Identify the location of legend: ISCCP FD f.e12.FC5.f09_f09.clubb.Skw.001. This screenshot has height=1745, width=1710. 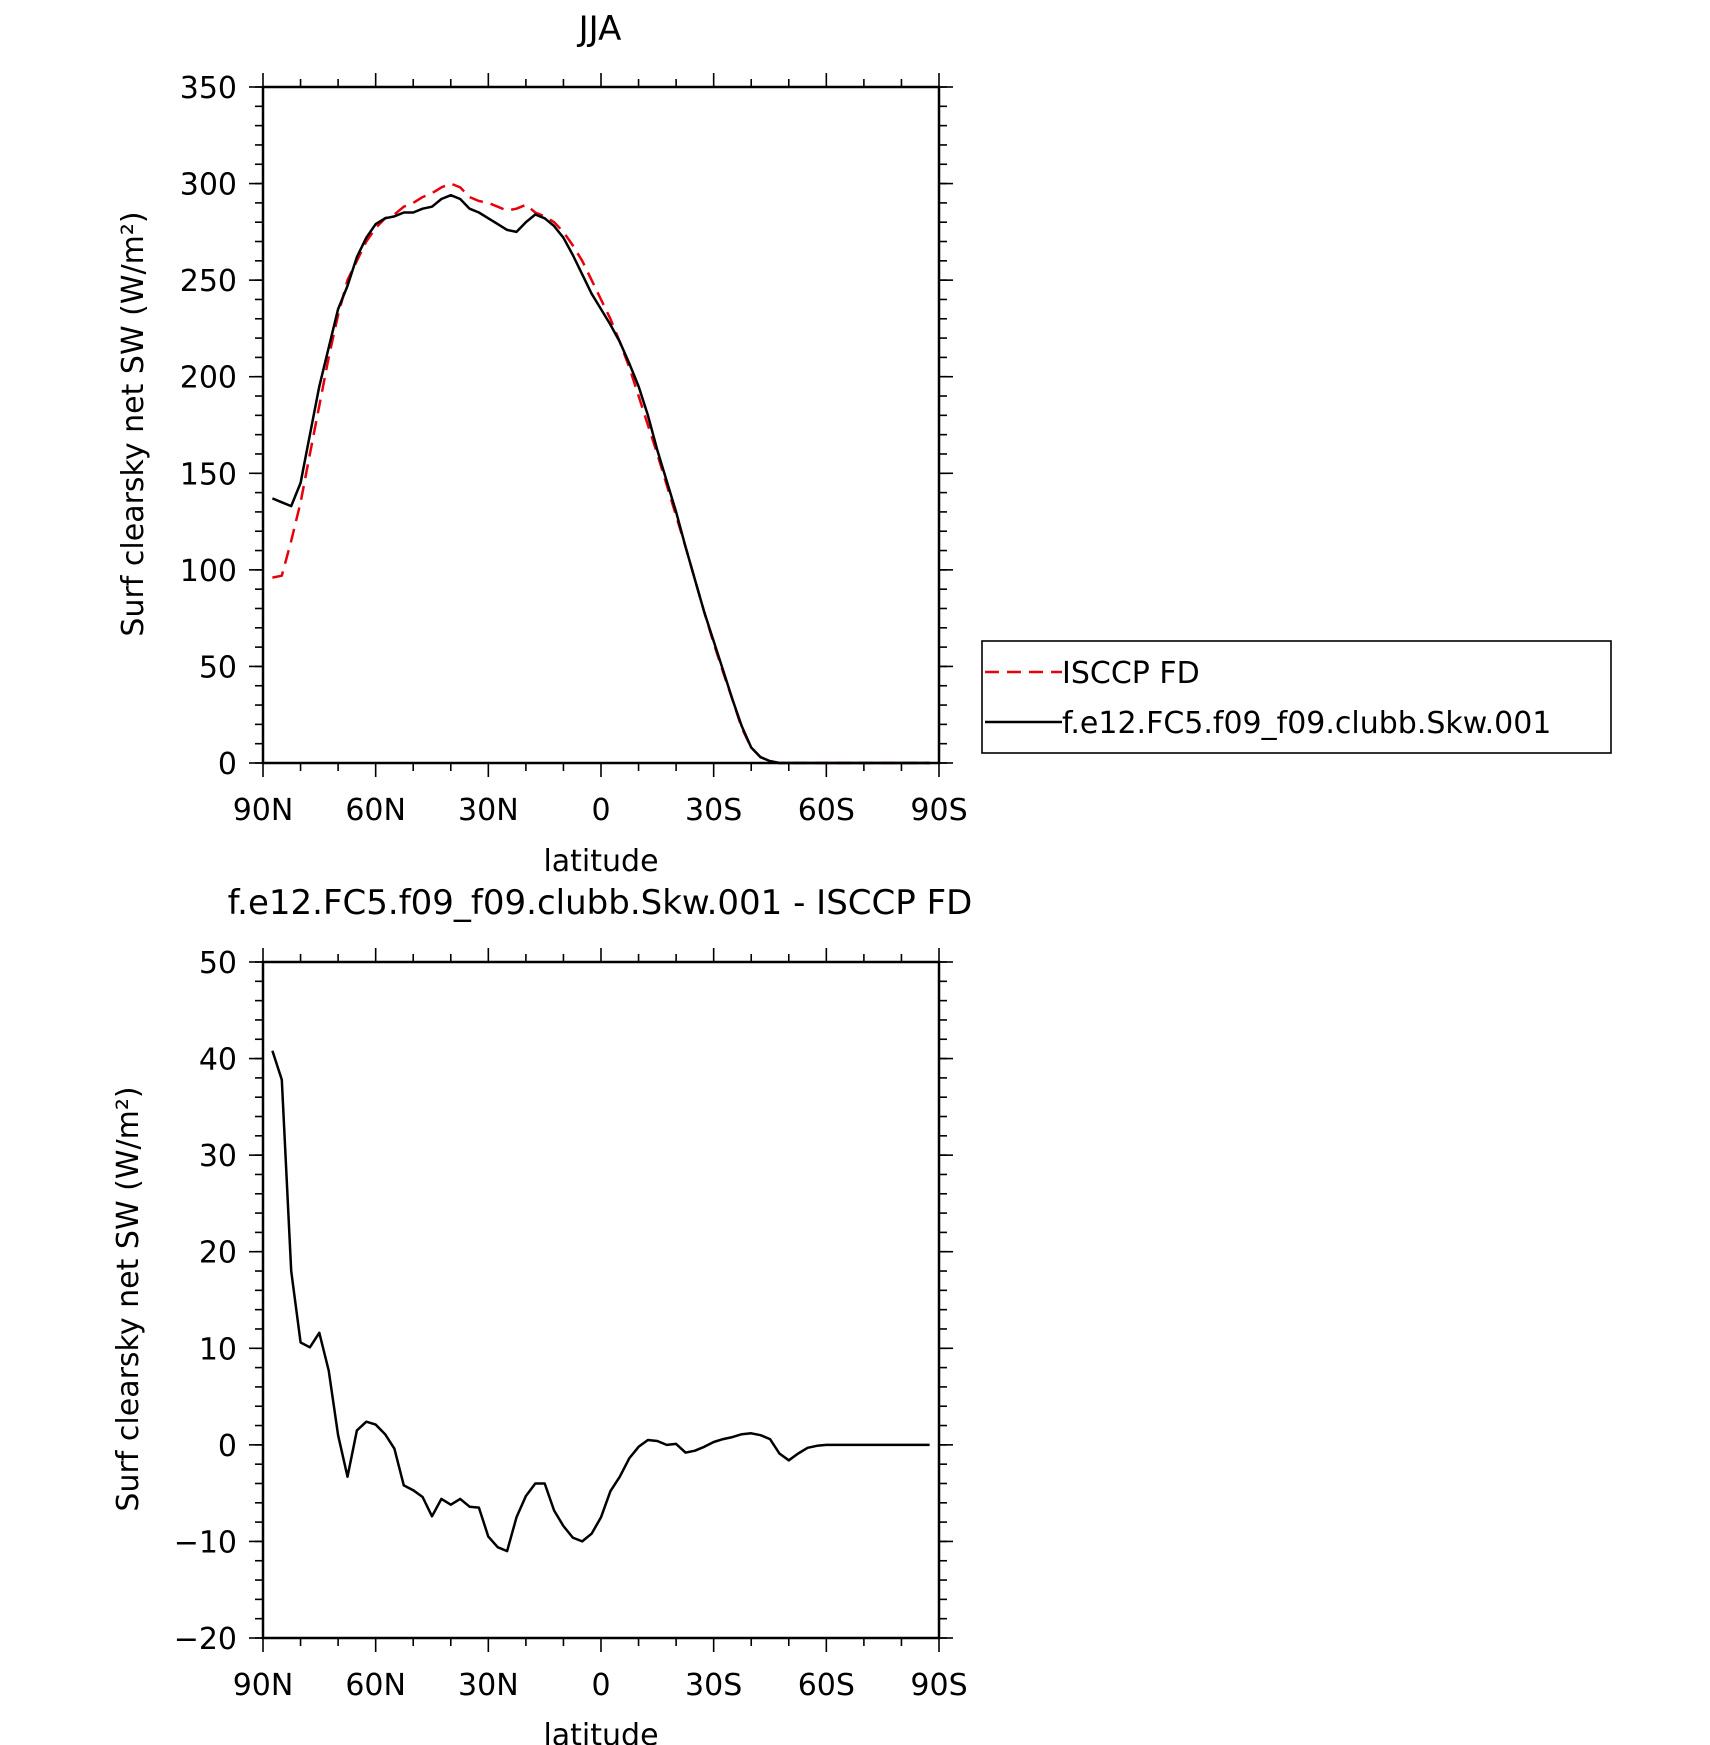
(1296, 697).